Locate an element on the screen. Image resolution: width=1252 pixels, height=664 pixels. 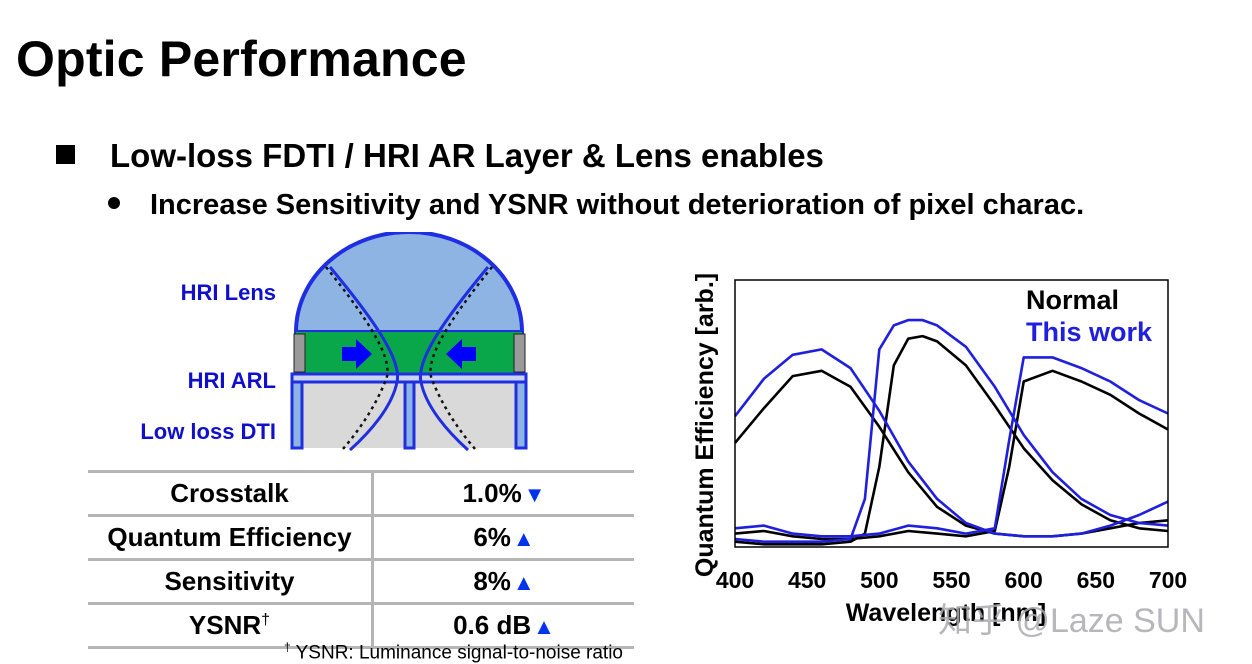
series-line-normal-red is located at coordinates (951, 455).